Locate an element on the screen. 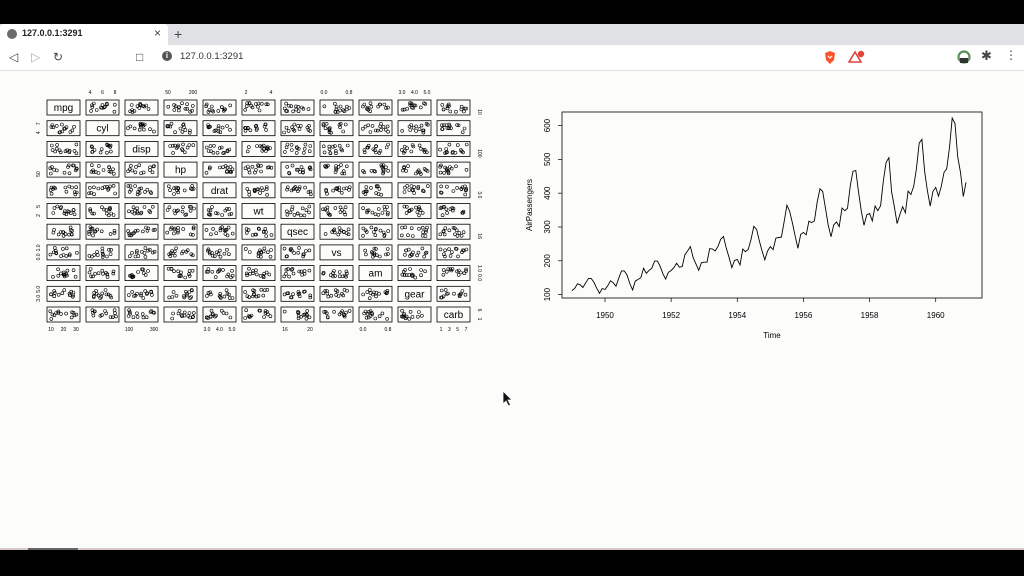  info-icon: i is located at coordinates (167, 56).